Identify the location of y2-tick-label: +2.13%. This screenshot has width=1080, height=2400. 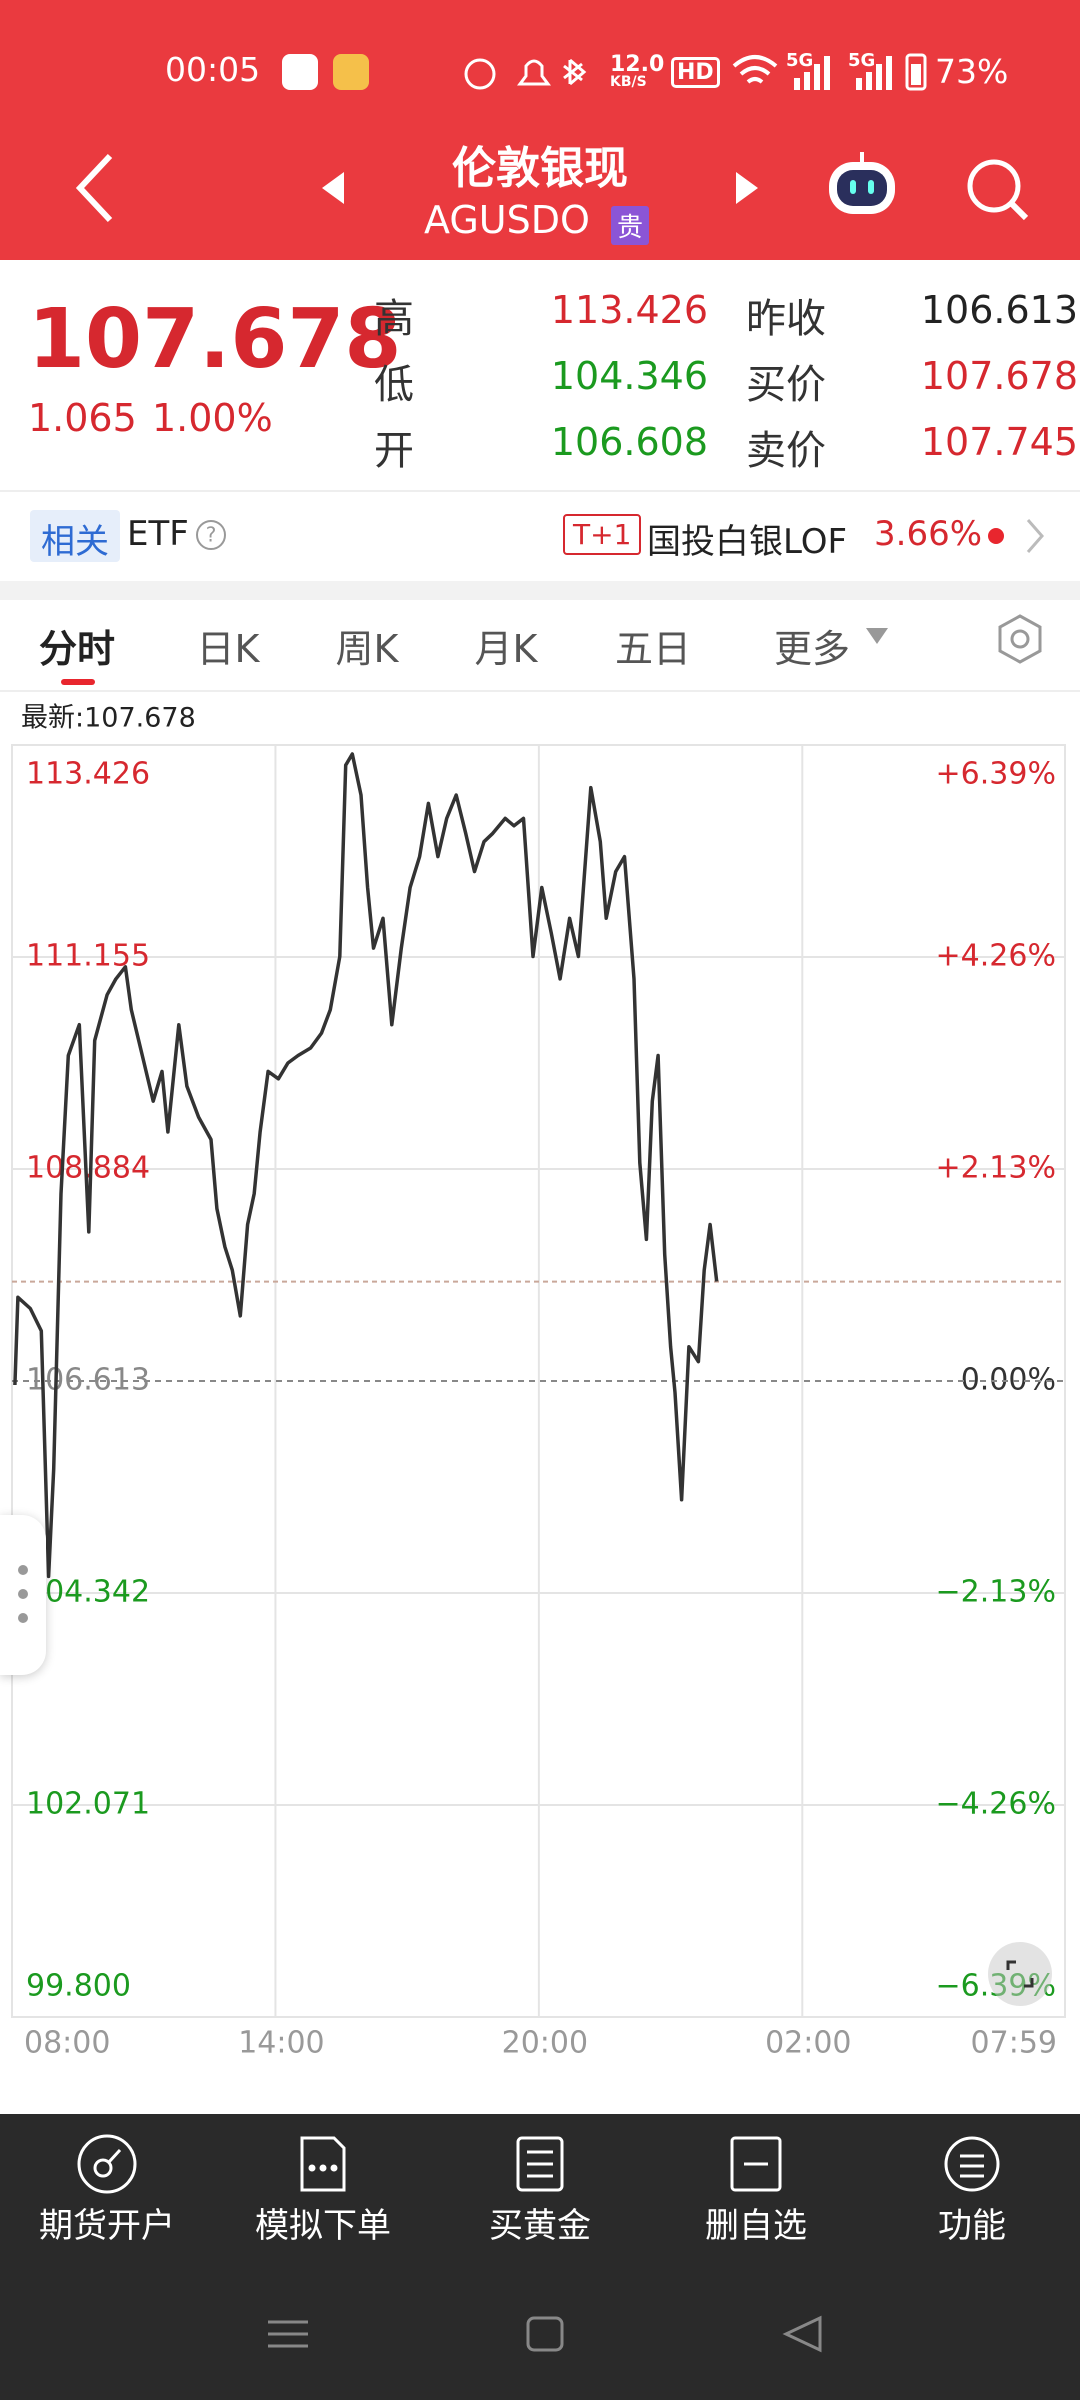
(996, 1168).